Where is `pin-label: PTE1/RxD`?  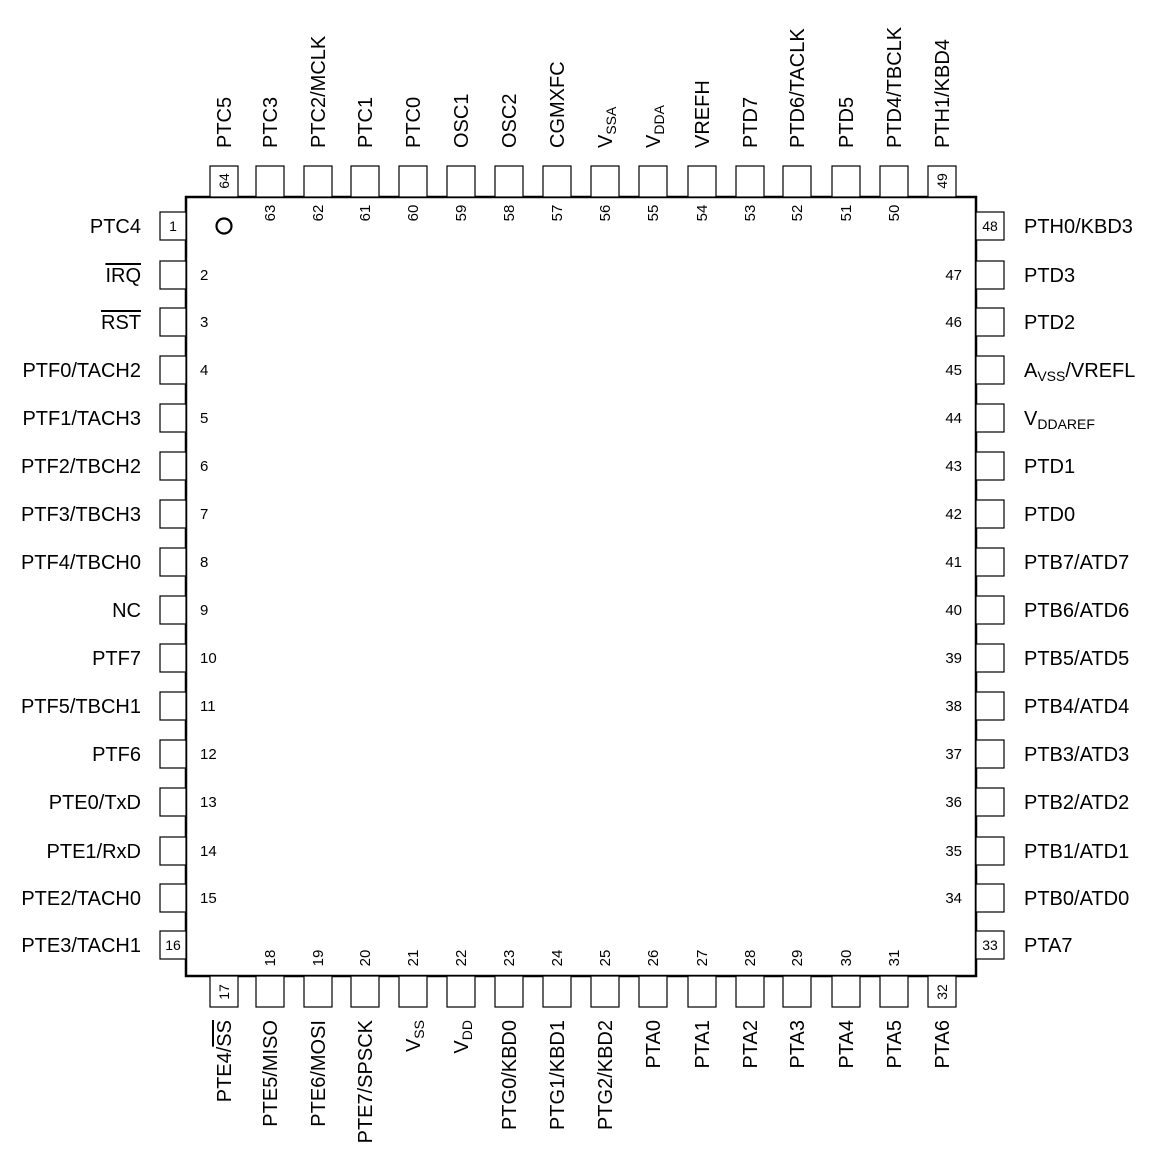
pin-label: PTE1/RxD is located at coordinates (94, 852).